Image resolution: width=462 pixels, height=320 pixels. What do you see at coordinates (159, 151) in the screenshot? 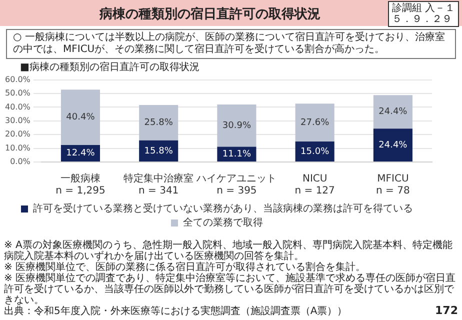
I see `data-label: 15.8%` at bounding box center [159, 151].